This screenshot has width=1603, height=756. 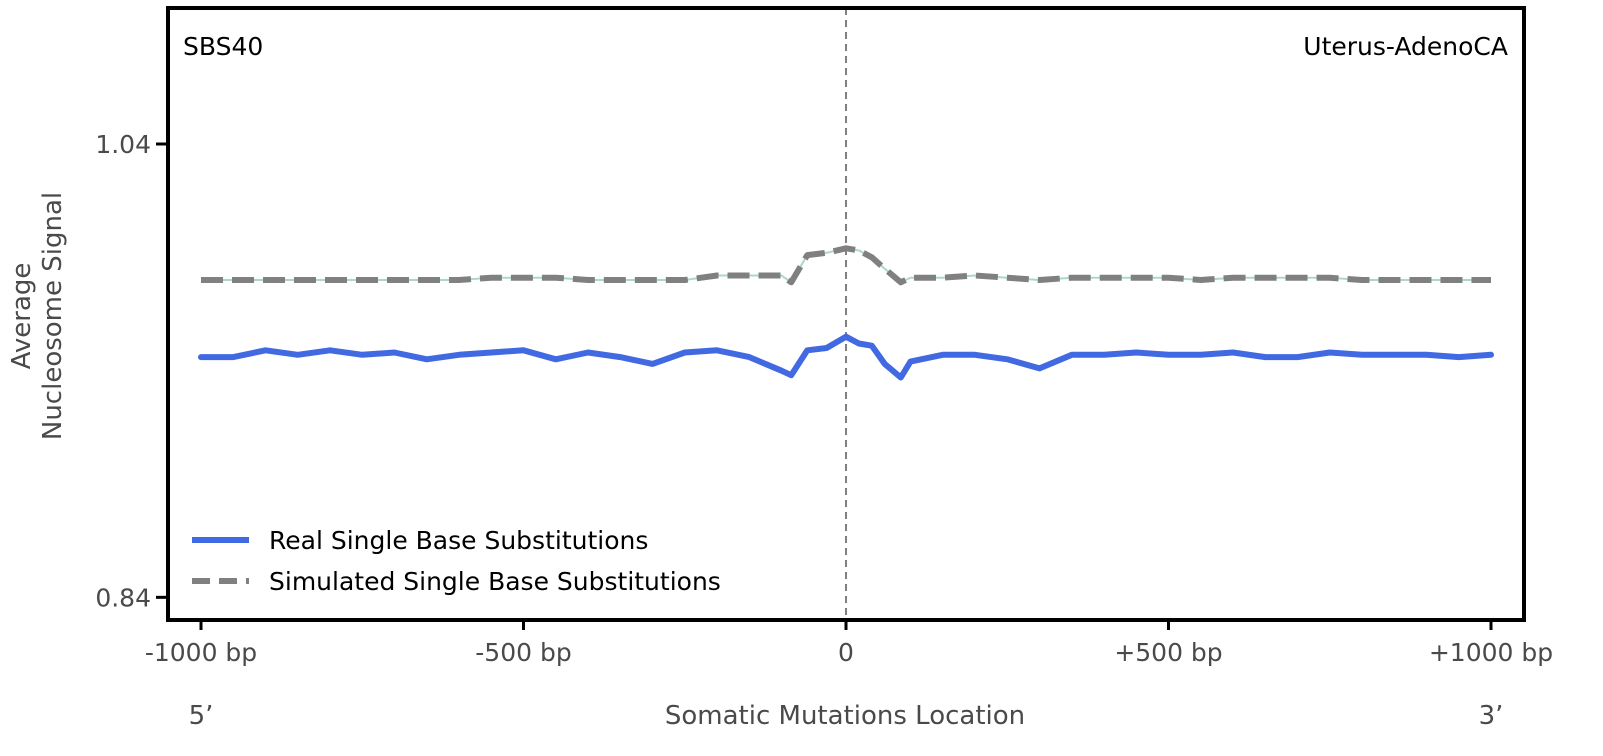 I want to click on five-prime-label: 5’, so click(x=201, y=716).